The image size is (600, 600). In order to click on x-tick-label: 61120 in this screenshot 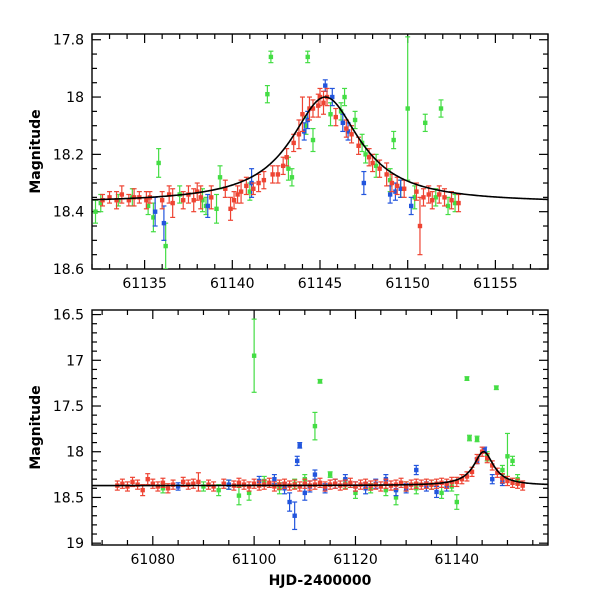, I will do `click(355, 560)`.